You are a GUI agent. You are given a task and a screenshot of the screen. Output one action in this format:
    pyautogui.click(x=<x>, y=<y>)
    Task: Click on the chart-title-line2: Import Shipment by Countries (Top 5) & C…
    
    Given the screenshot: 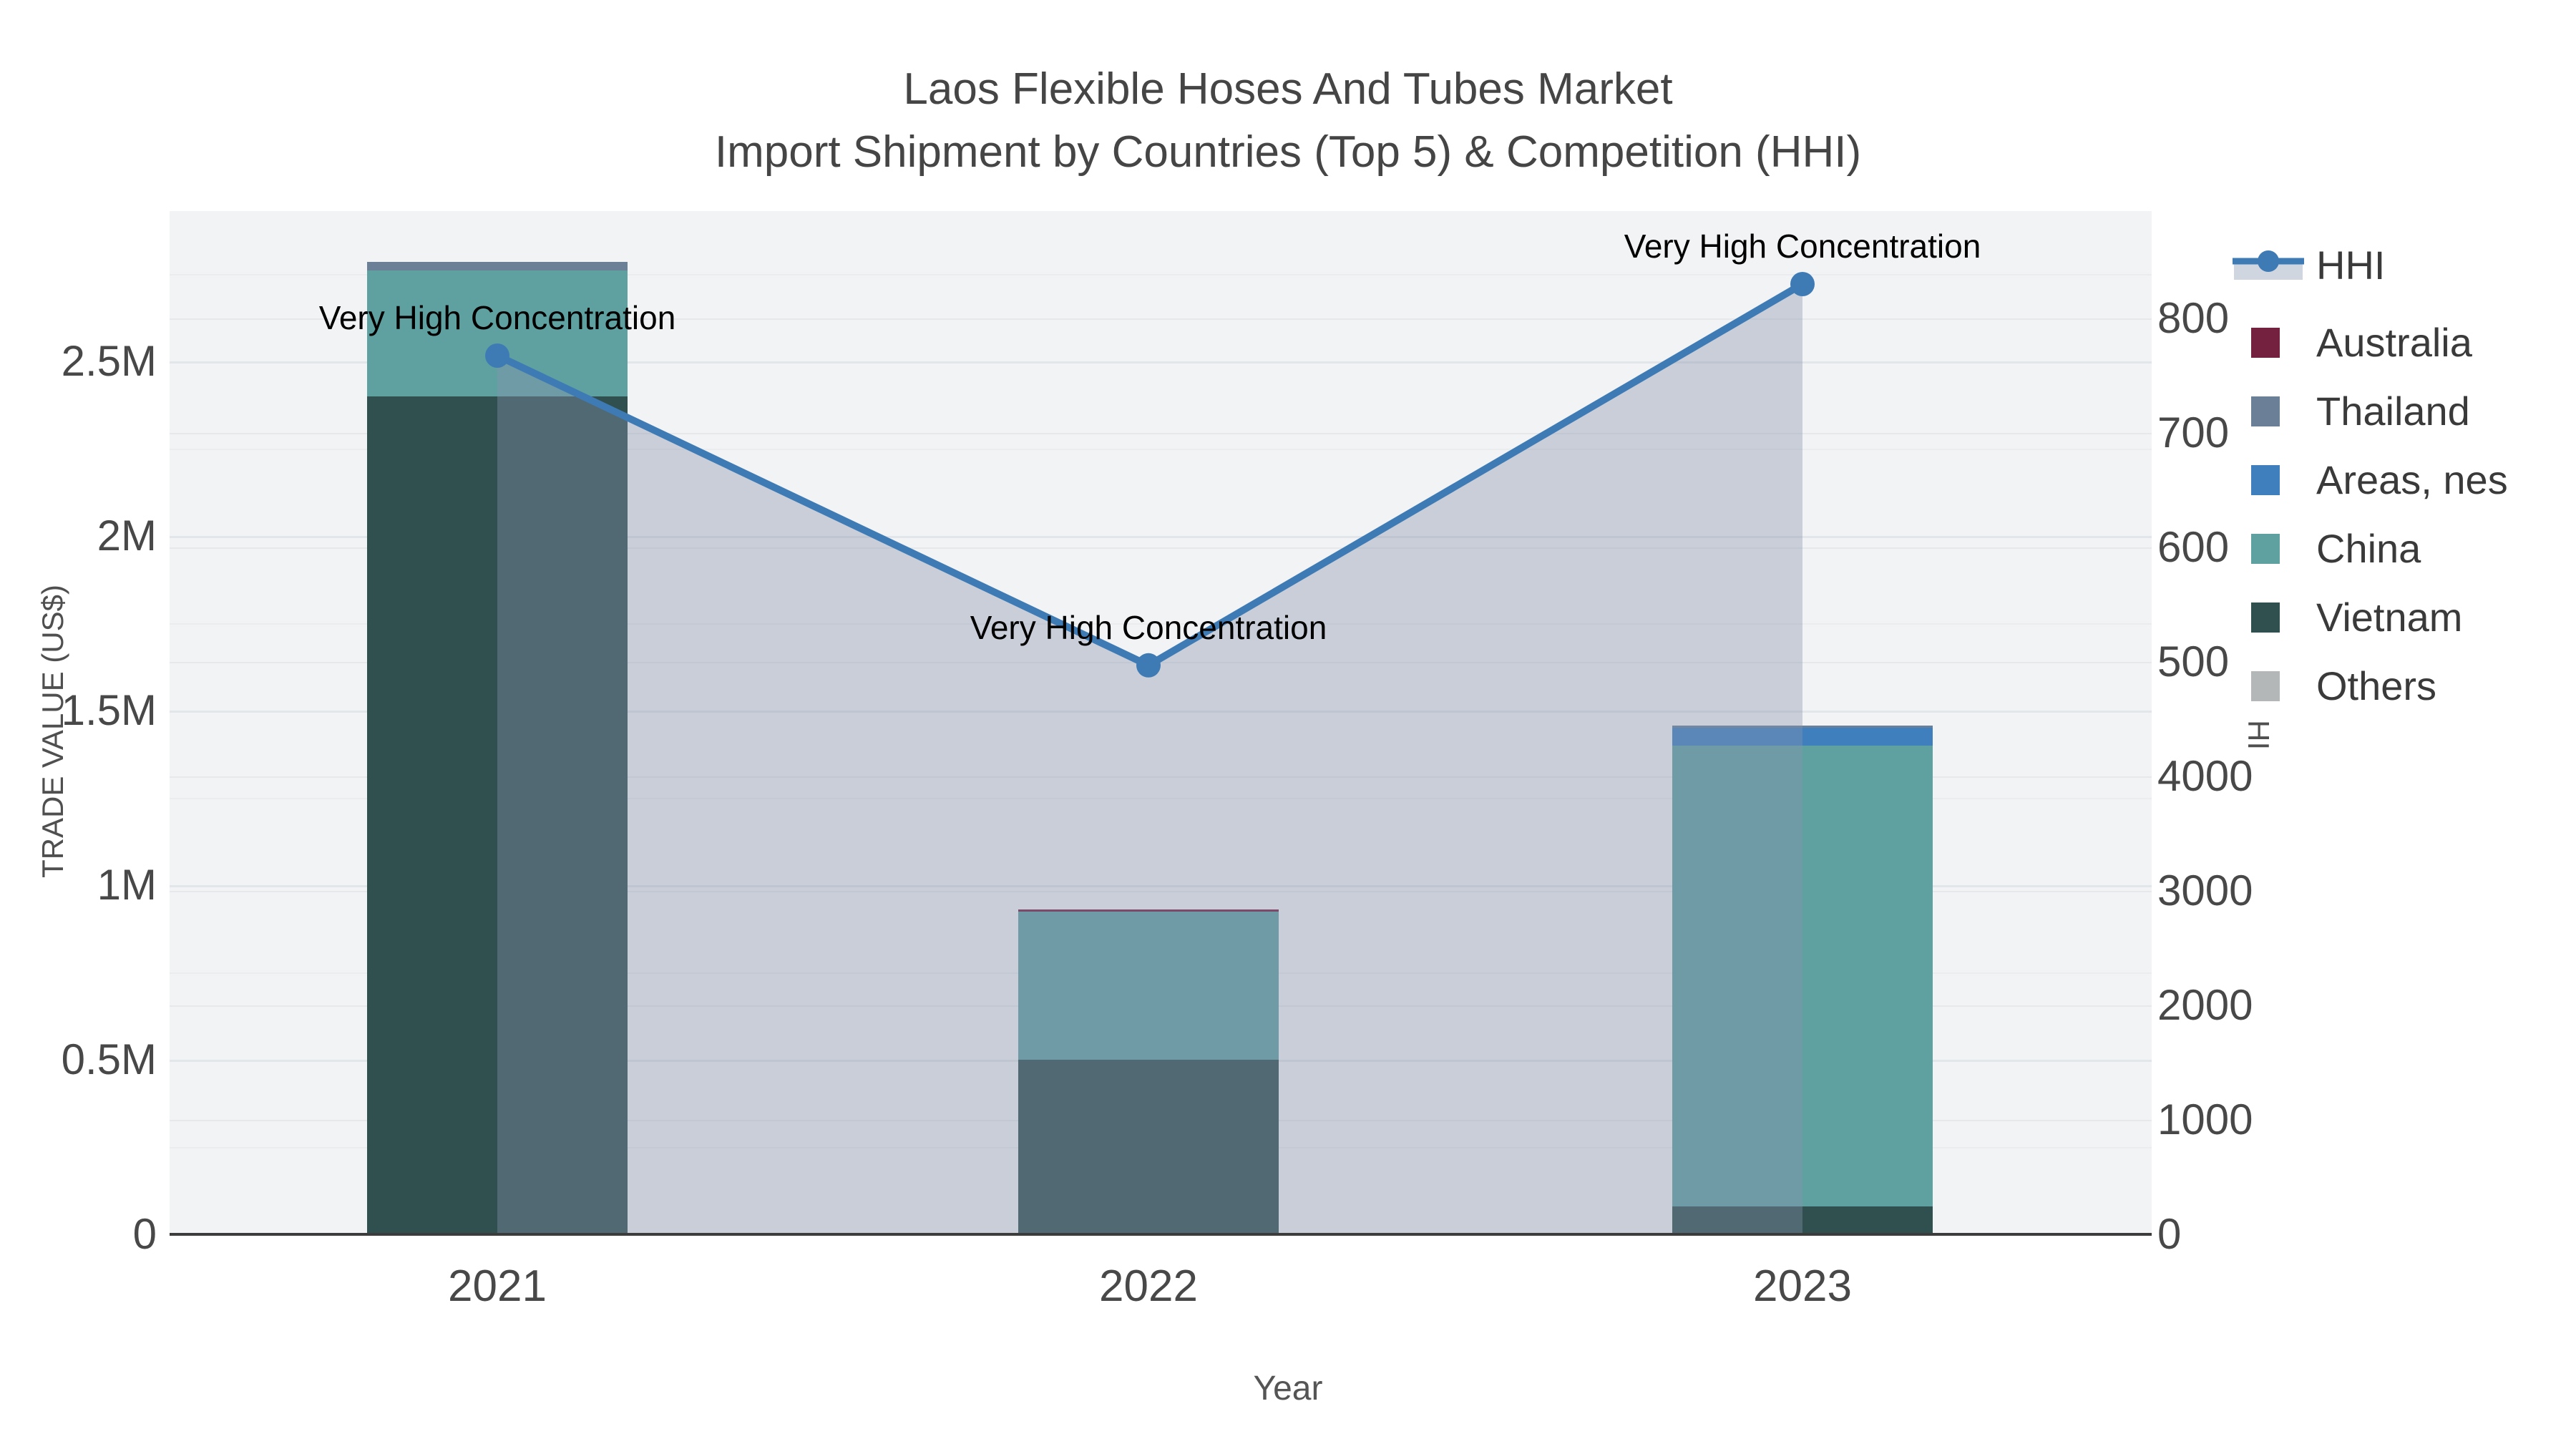 What is the action you would take?
    pyautogui.click(x=1288, y=152)
    